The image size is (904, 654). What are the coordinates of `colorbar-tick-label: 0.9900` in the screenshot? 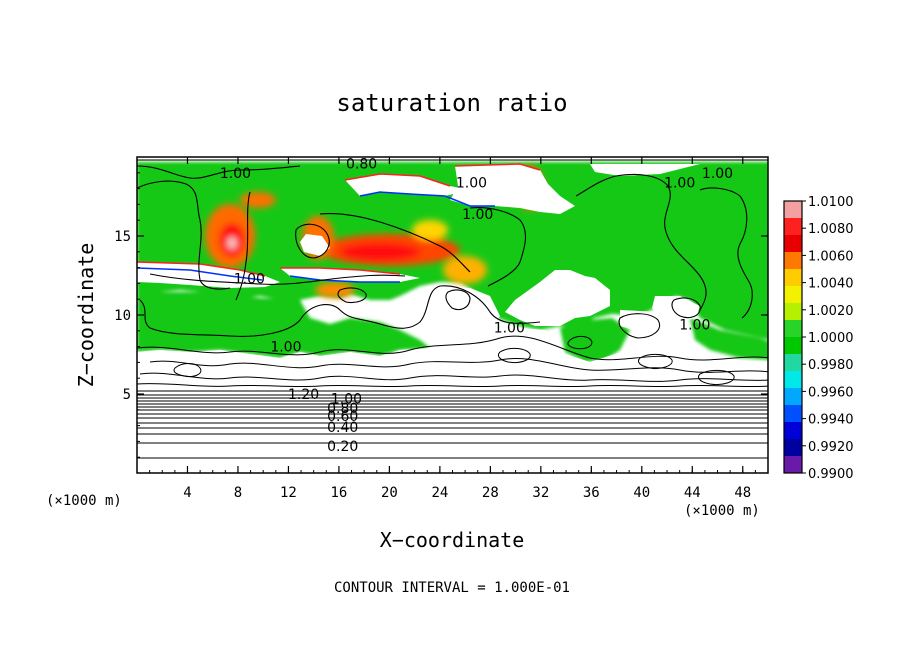 It's located at (831, 474).